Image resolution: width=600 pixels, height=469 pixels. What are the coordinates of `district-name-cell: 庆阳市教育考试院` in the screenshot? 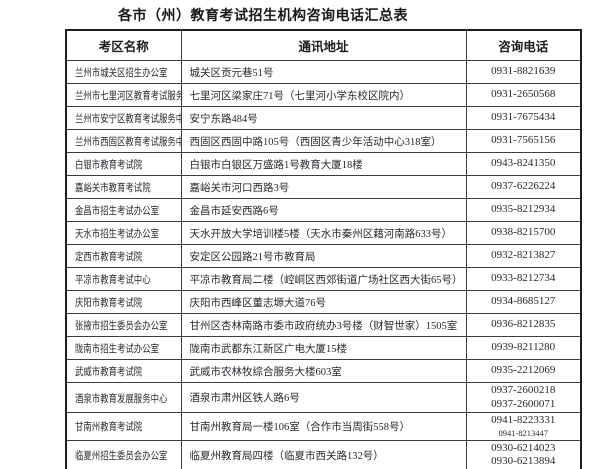 It's located at (123, 302).